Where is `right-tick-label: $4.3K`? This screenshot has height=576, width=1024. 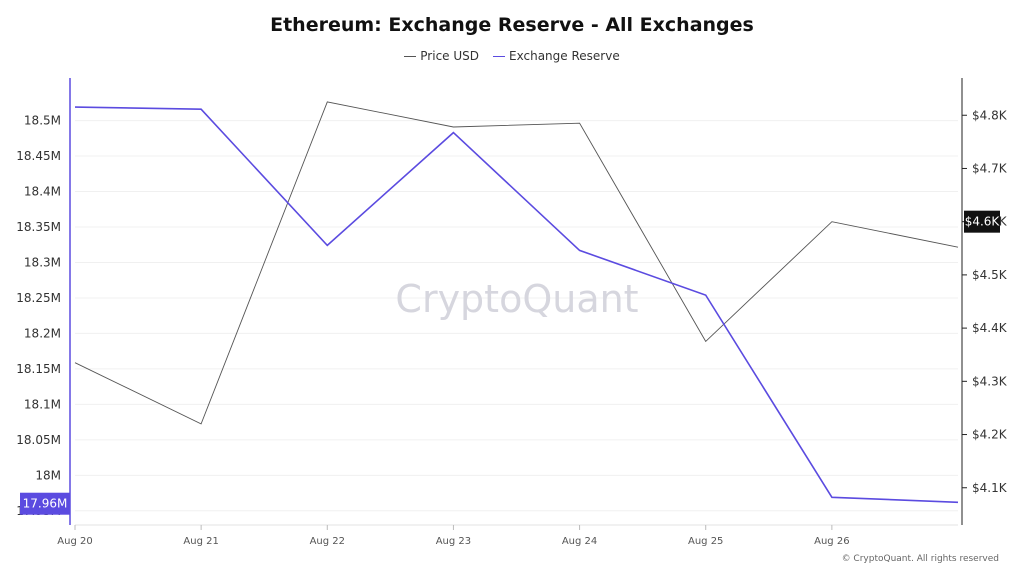 right-tick-label: $4.3K is located at coordinates (990, 381).